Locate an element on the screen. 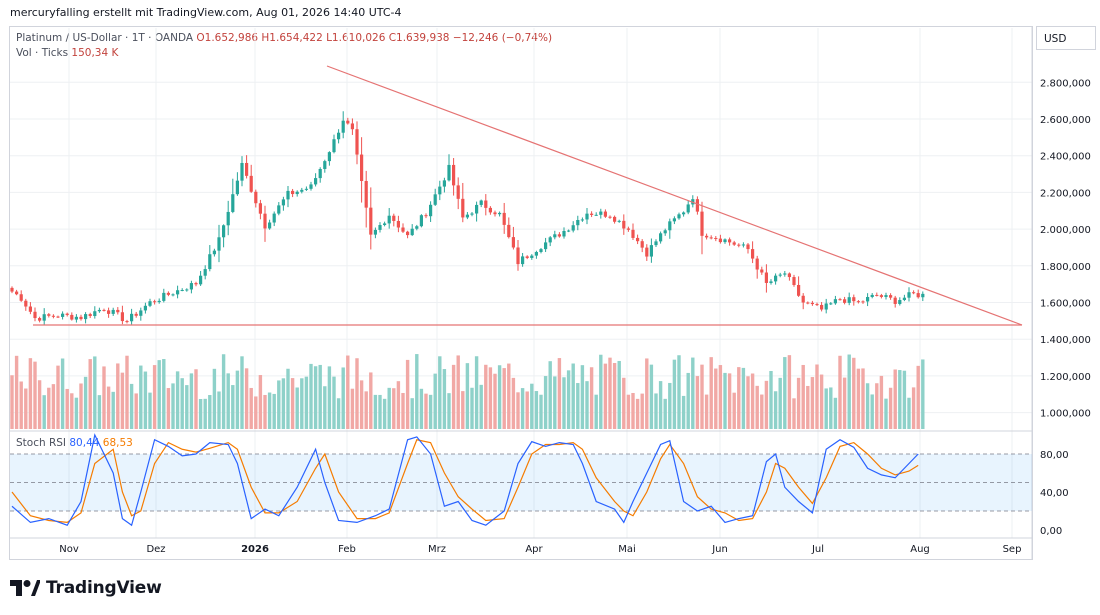 This screenshot has height=615, width=1100. price-tick-label: 1.000,000 is located at coordinates (1065, 414).